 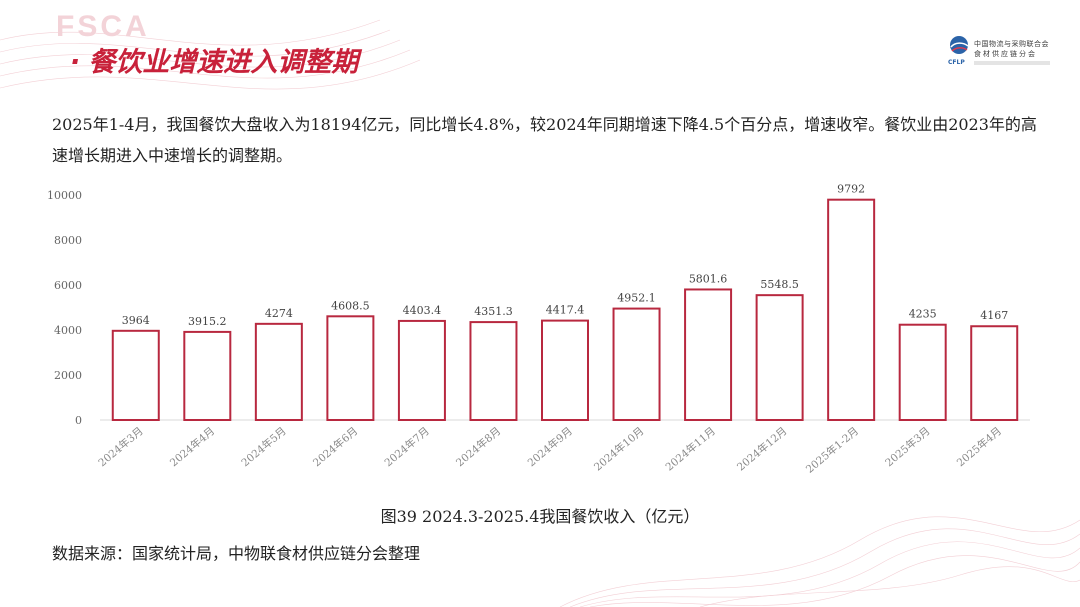 I want to click on x-tick-label: 2024年5月, so click(x=264, y=446).